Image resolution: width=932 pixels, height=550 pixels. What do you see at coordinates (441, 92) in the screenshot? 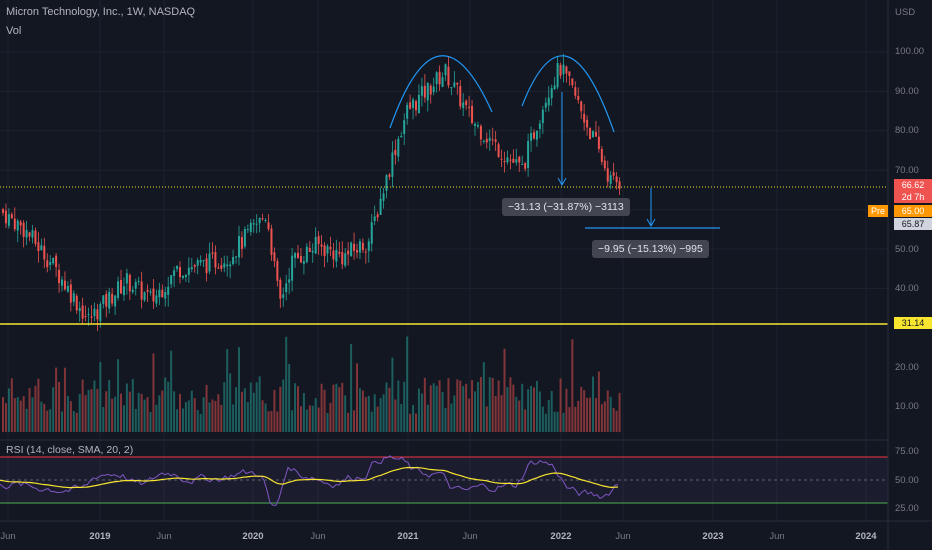
I see `head-arc-left` at bounding box center [441, 92].